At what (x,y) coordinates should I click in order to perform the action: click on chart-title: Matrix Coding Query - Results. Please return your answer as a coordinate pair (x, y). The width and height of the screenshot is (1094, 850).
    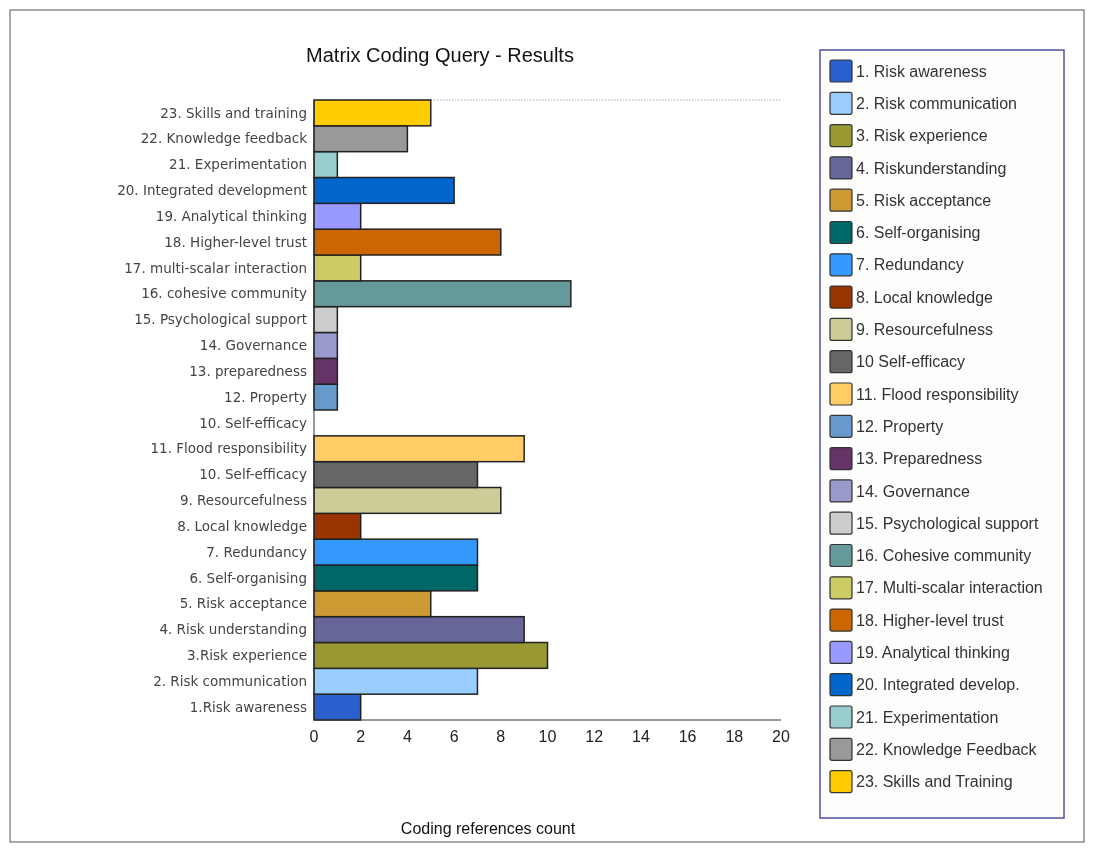
    Looking at the image, I should click on (440, 55).